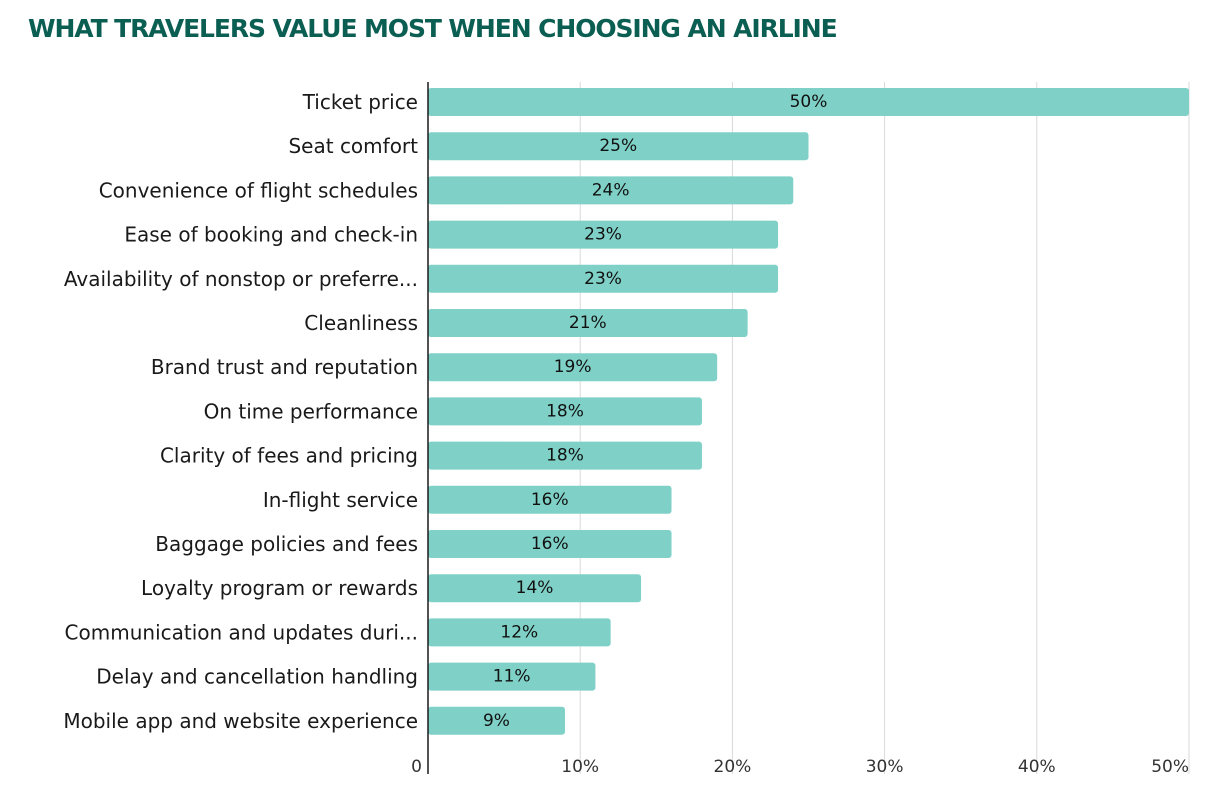 The height and width of the screenshot is (790, 1209). Describe the element at coordinates (1170, 767) in the screenshot. I see `x-tick-label: 50%` at that location.